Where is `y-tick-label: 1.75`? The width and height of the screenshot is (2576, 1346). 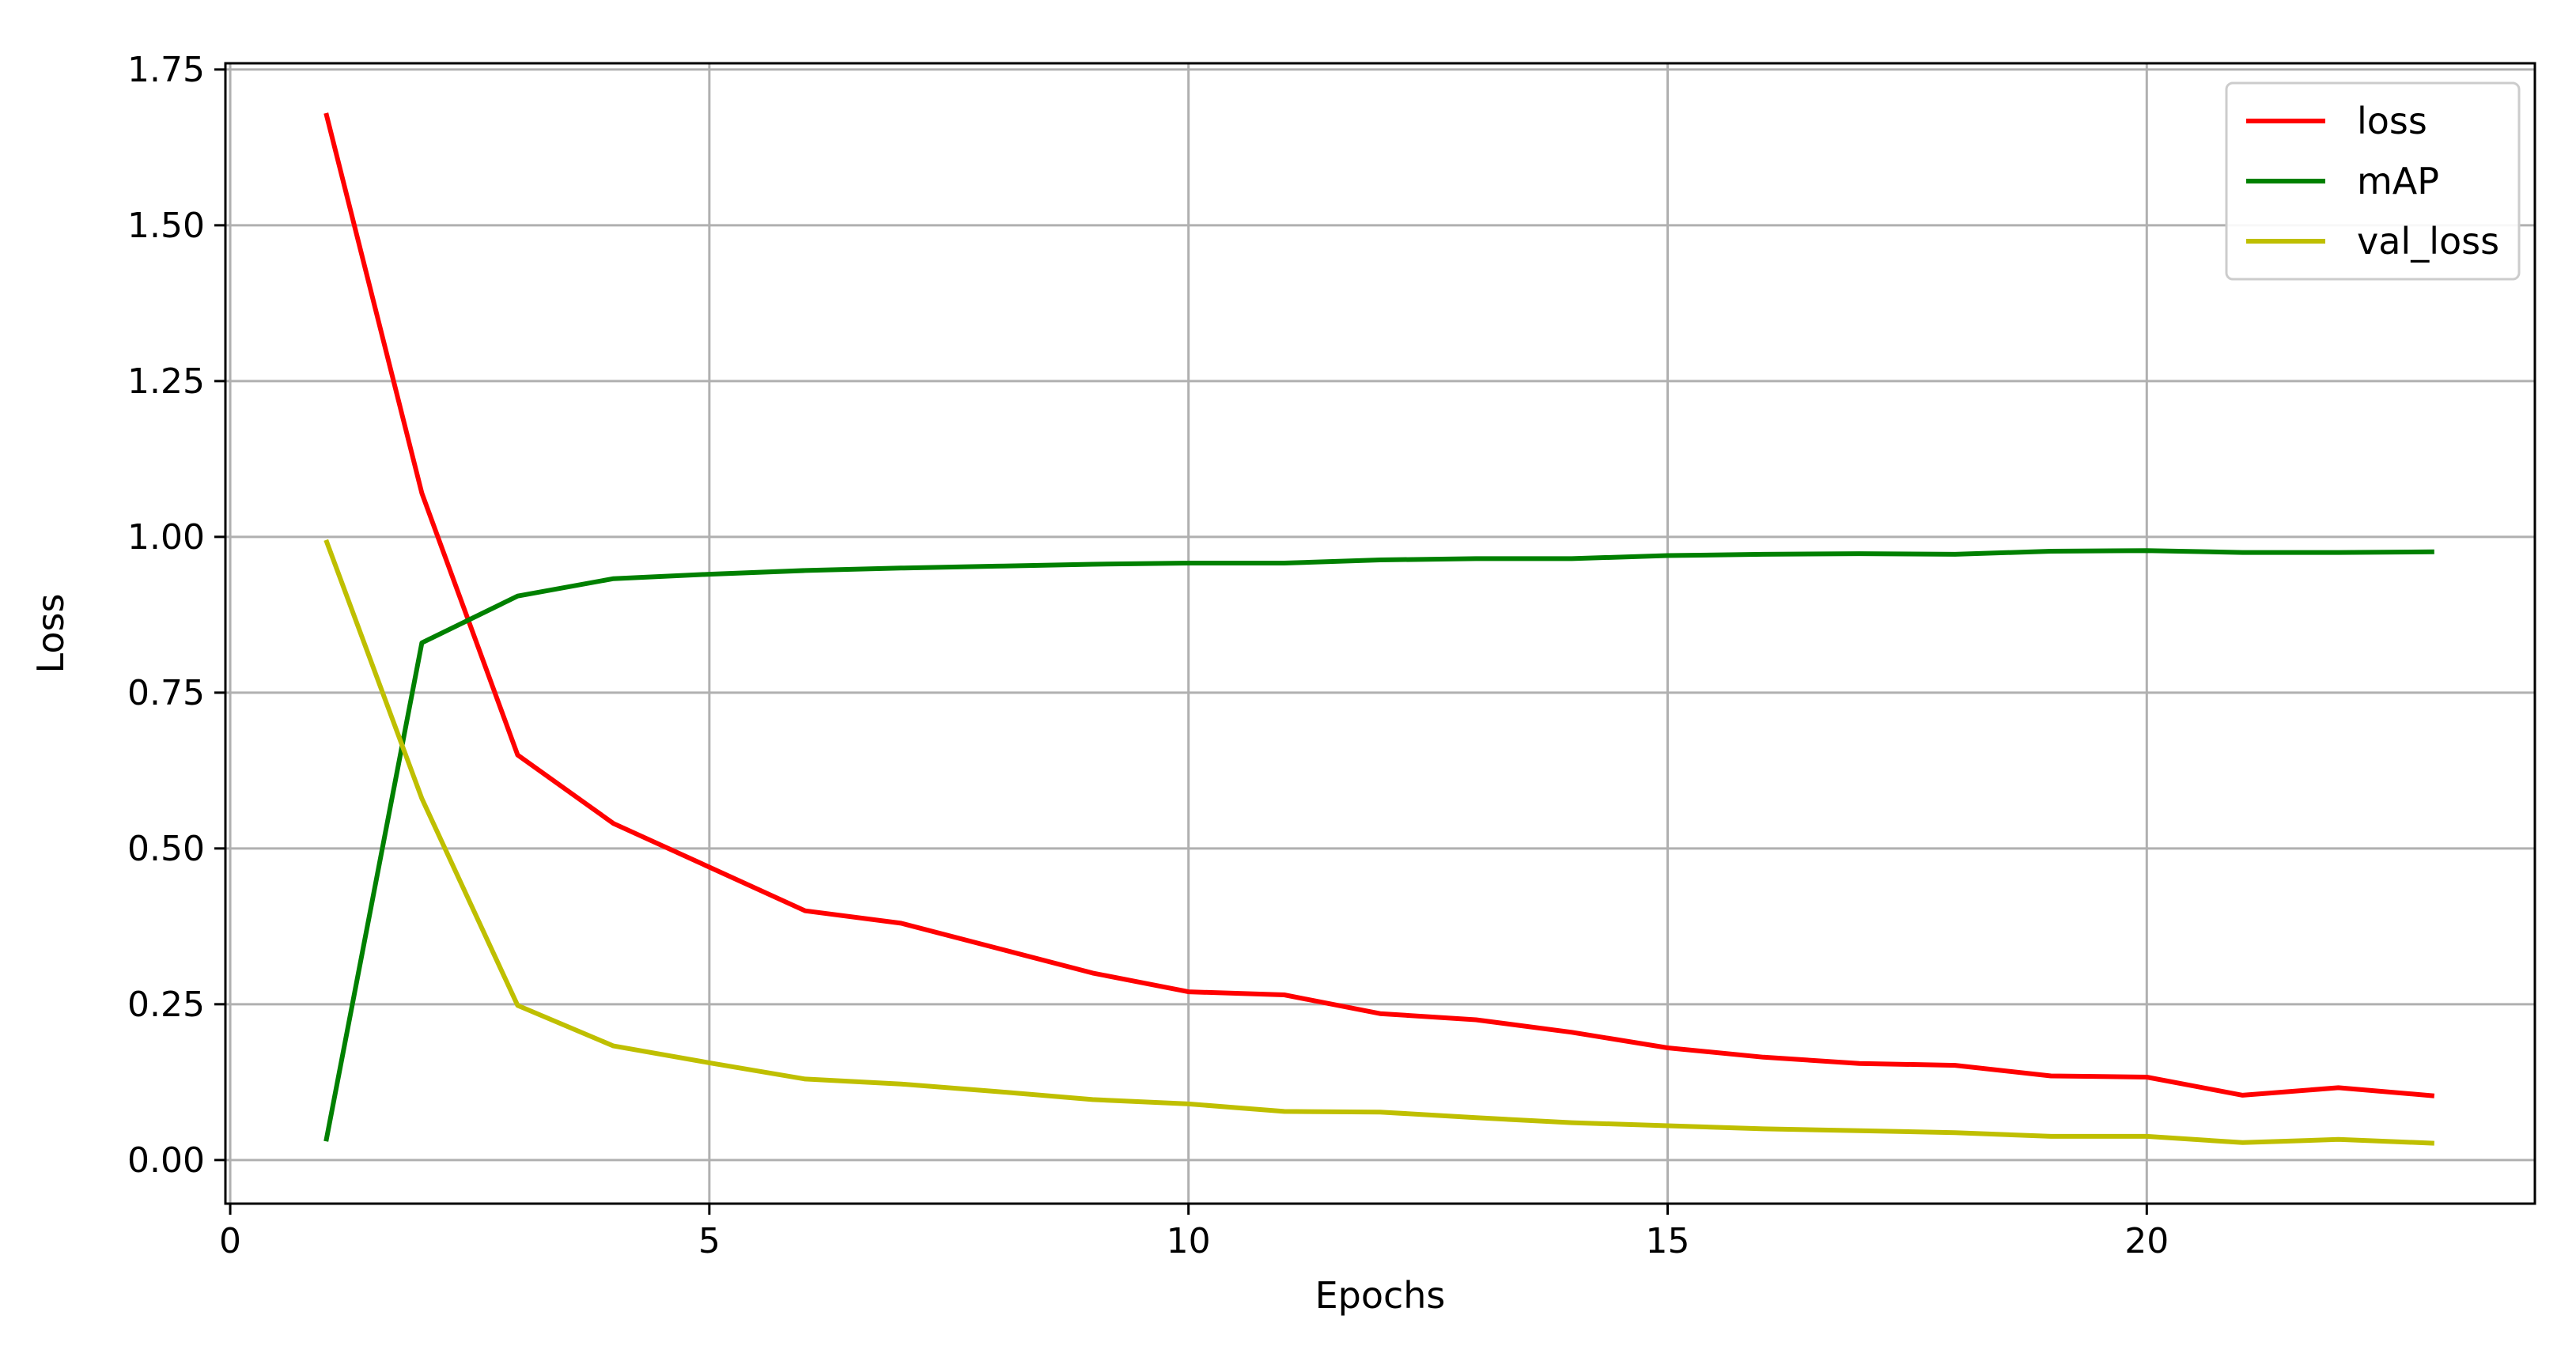 y-tick-label: 1.75 is located at coordinates (166, 70).